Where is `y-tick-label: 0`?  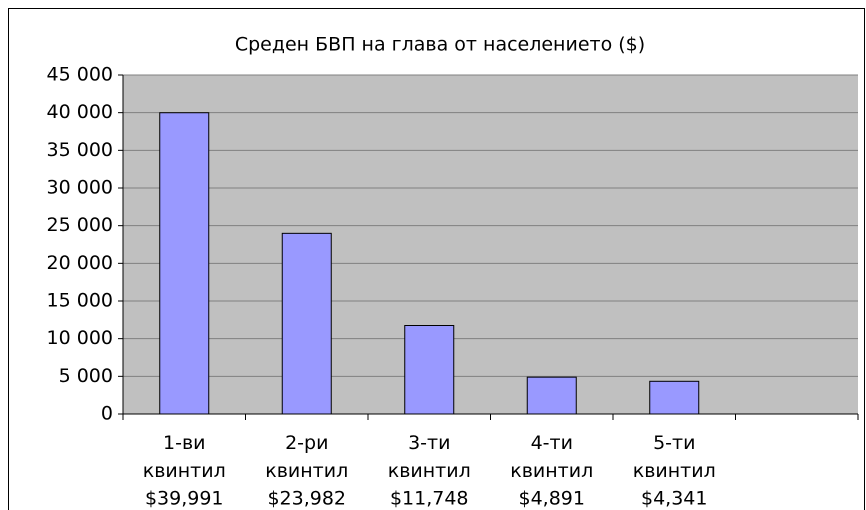 y-tick-label: 0 is located at coordinates (107, 414).